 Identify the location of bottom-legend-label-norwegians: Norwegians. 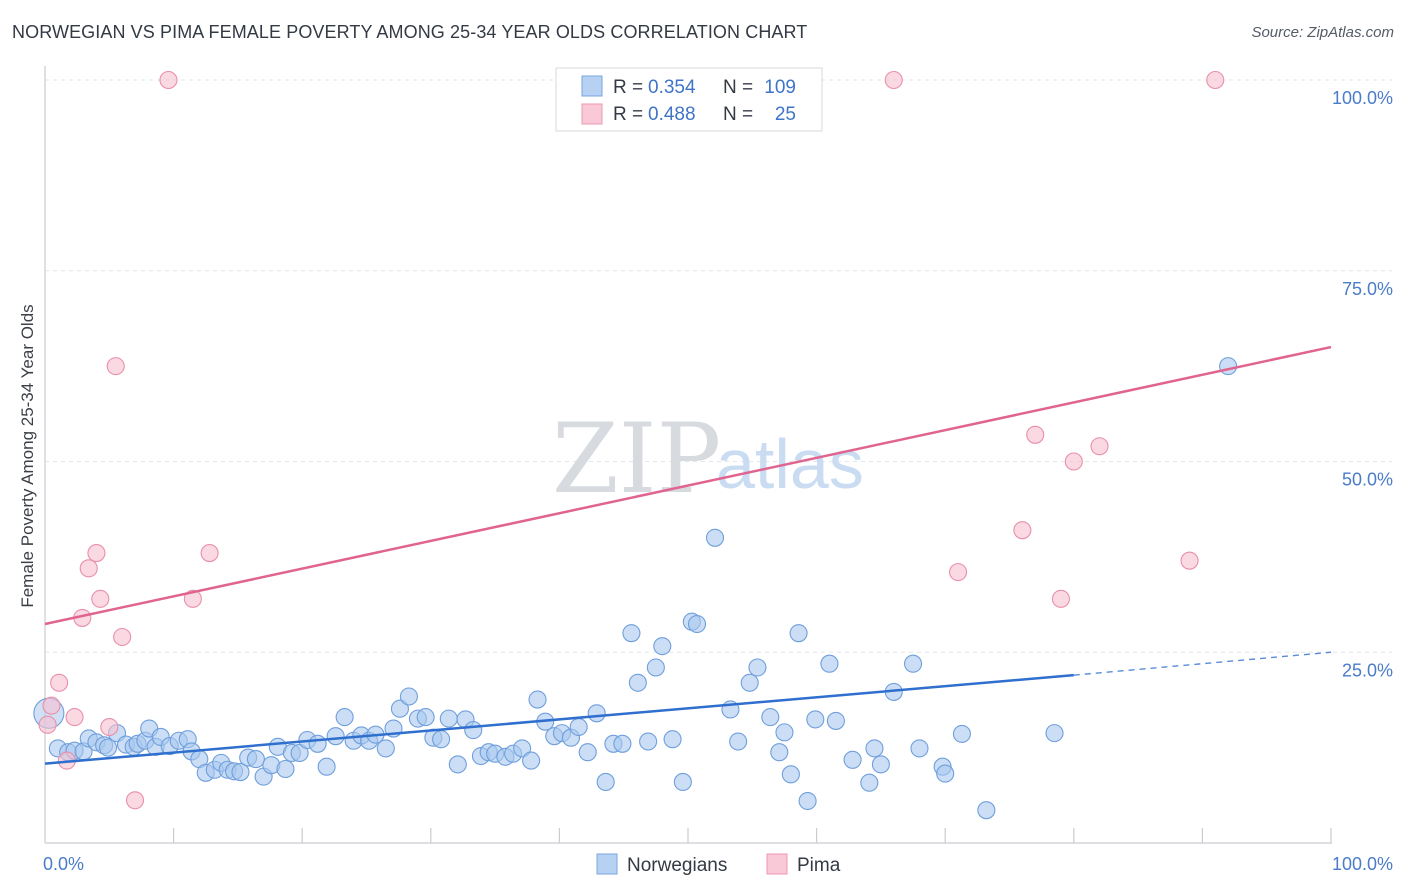
(677, 865).